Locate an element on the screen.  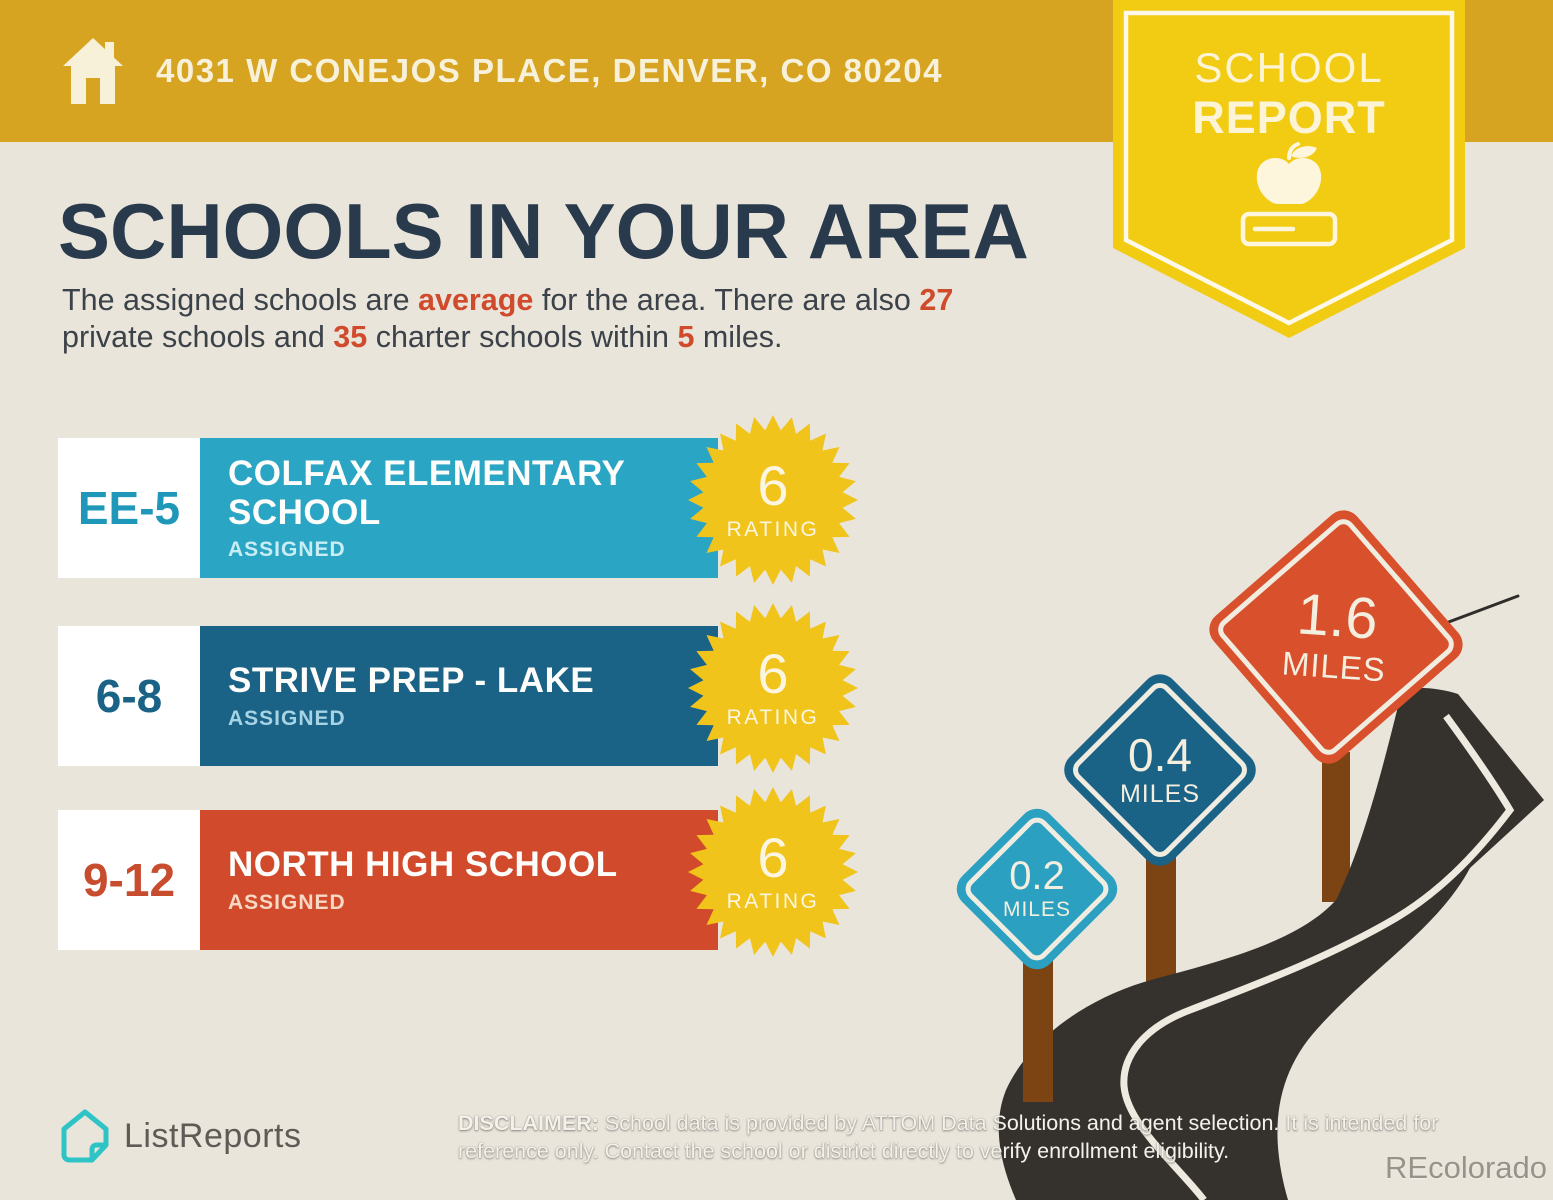
road-edge-line is located at coordinates (1317, 956).